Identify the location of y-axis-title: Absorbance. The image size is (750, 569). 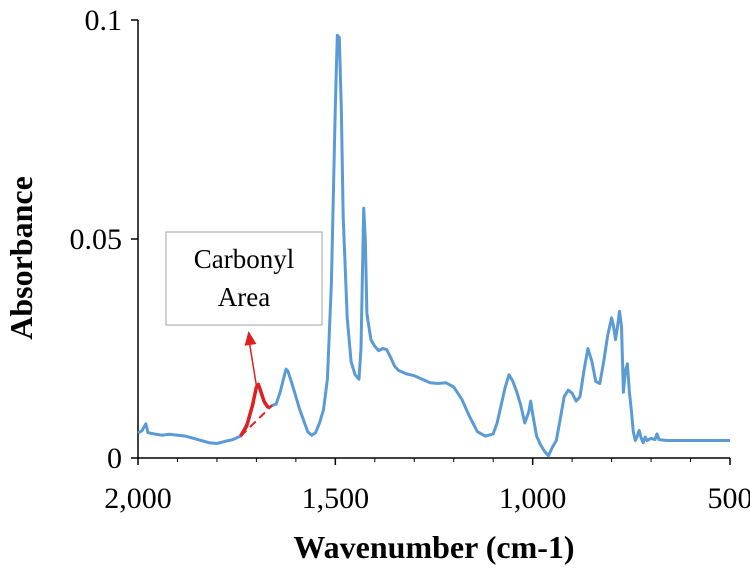
(21, 258).